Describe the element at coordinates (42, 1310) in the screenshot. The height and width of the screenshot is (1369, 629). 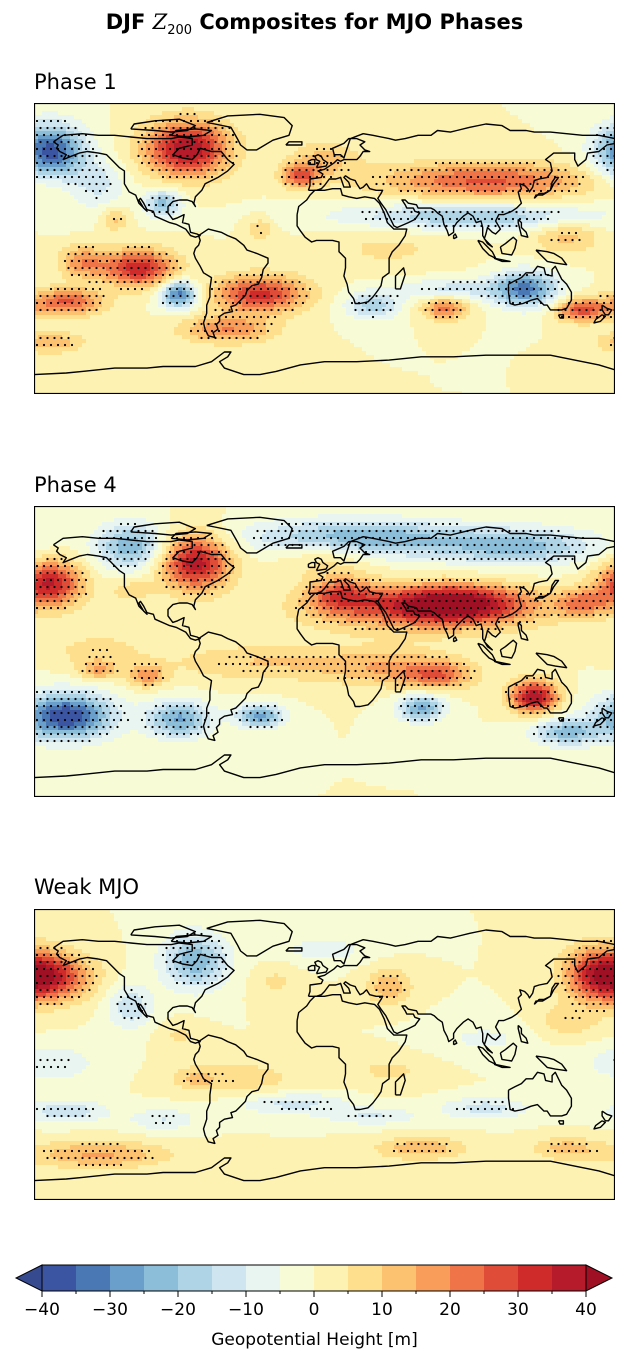
I see `colorbar-tick-label: −40` at that location.